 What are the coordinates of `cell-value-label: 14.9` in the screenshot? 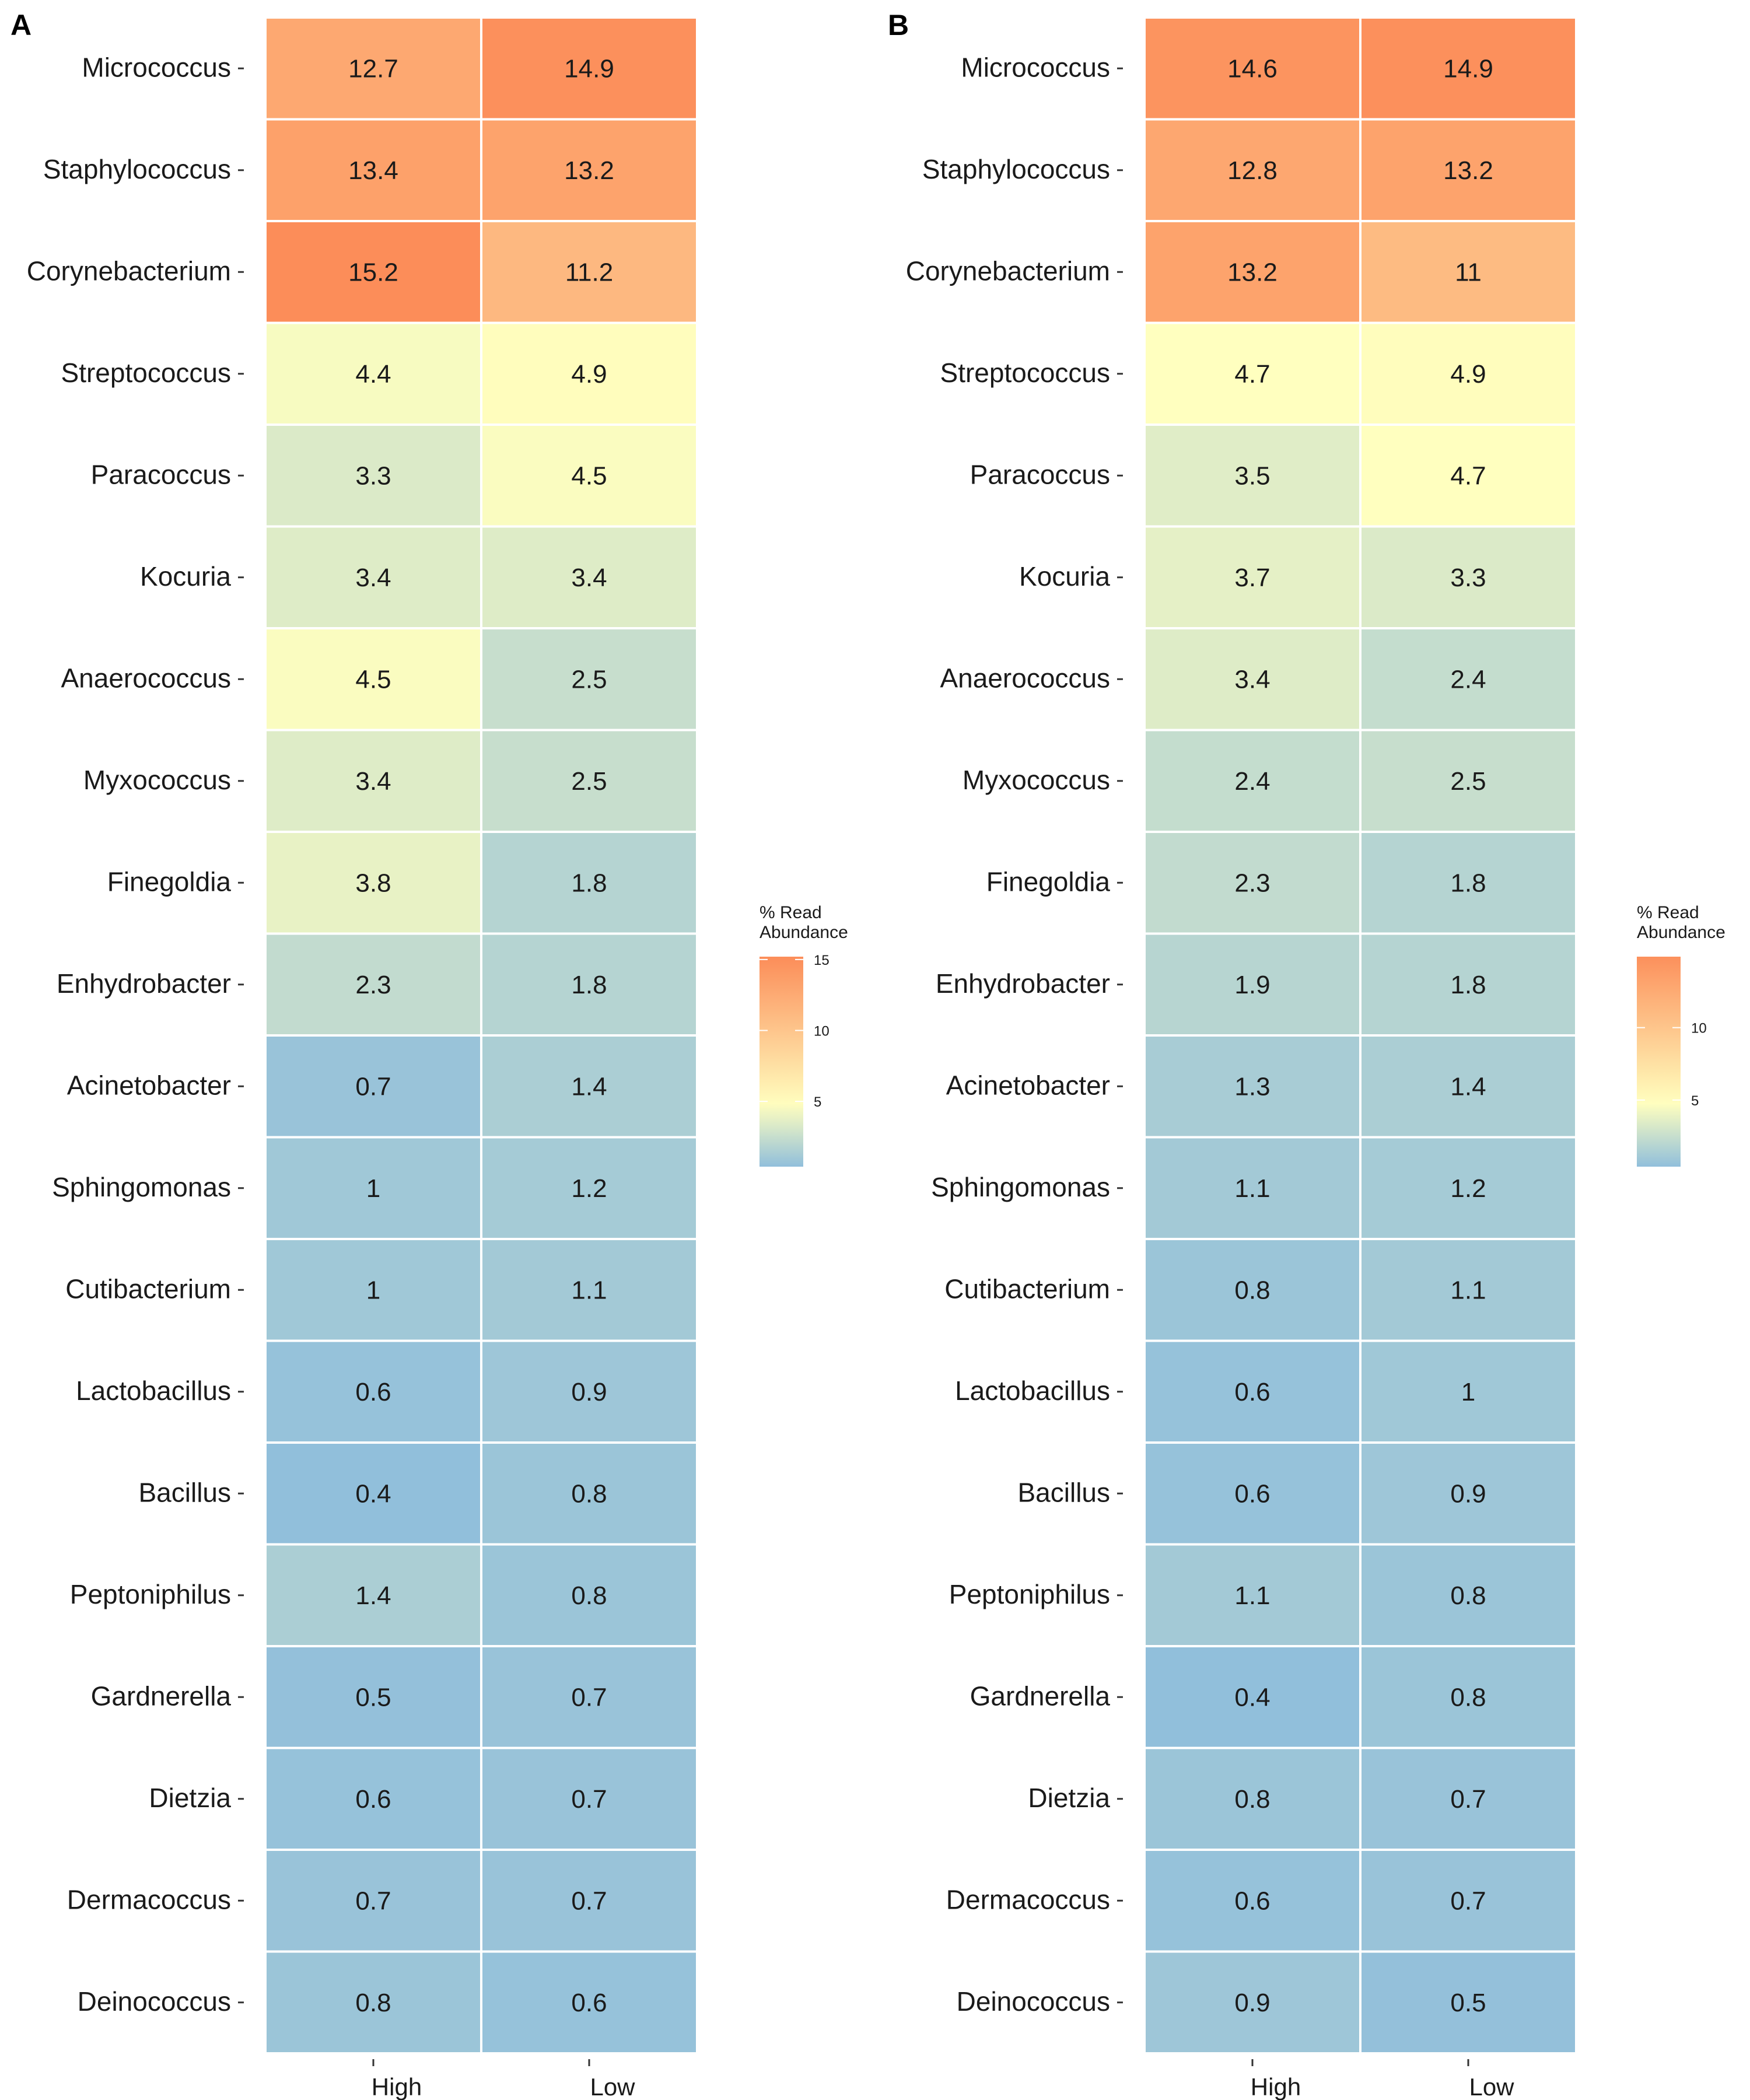 It's located at (589, 68).